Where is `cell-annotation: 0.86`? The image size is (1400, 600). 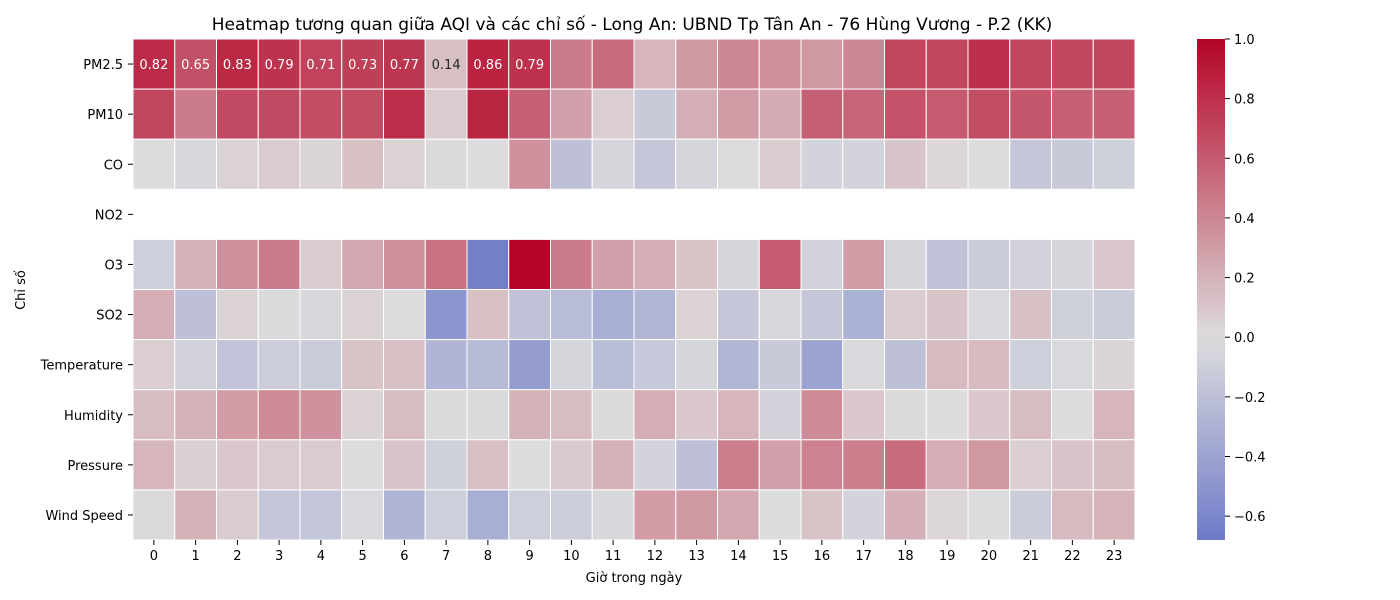 cell-annotation: 0.86 is located at coordinates (487, 65).